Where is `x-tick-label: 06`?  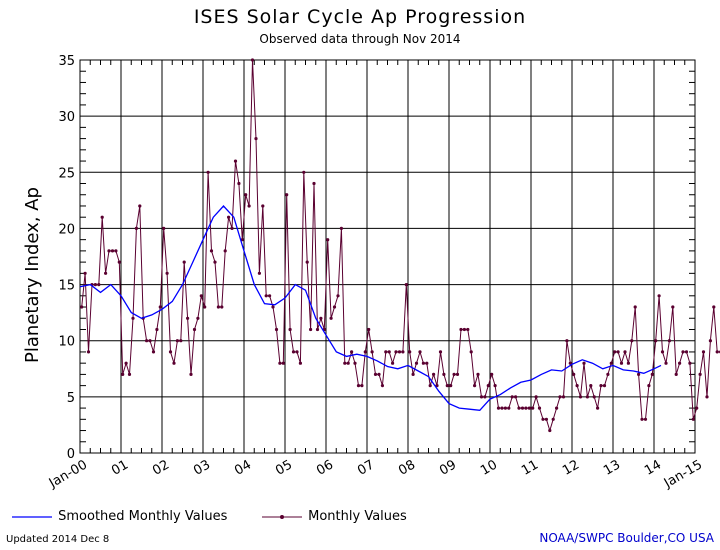 x-tick-label: 06 is located at coordinates (325, 467).